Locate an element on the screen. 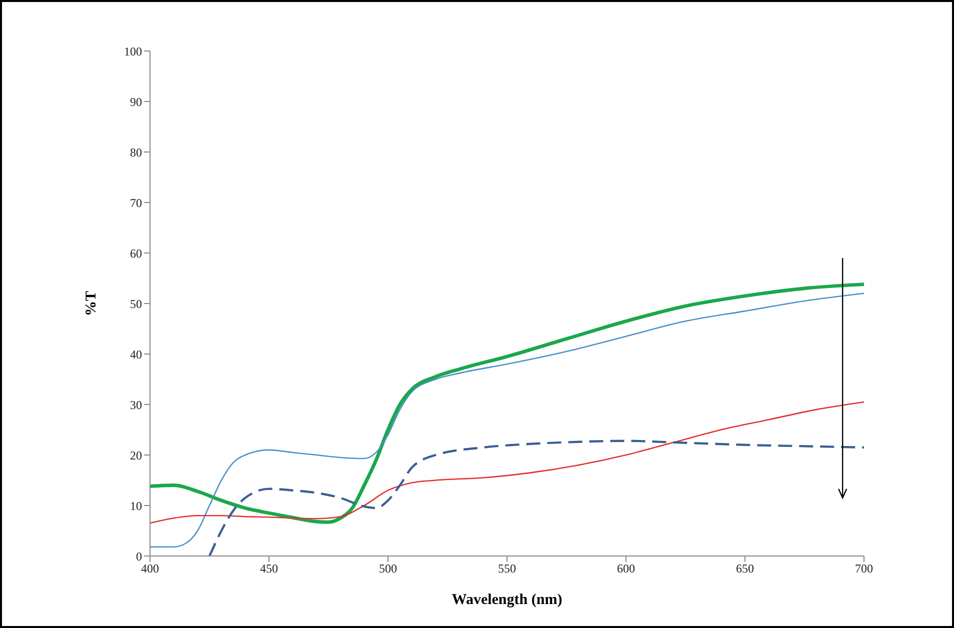 Image resolution: width=954 pixels, height=628 pixels. y-tick-label: 20 is located at coordinates (136, 455).